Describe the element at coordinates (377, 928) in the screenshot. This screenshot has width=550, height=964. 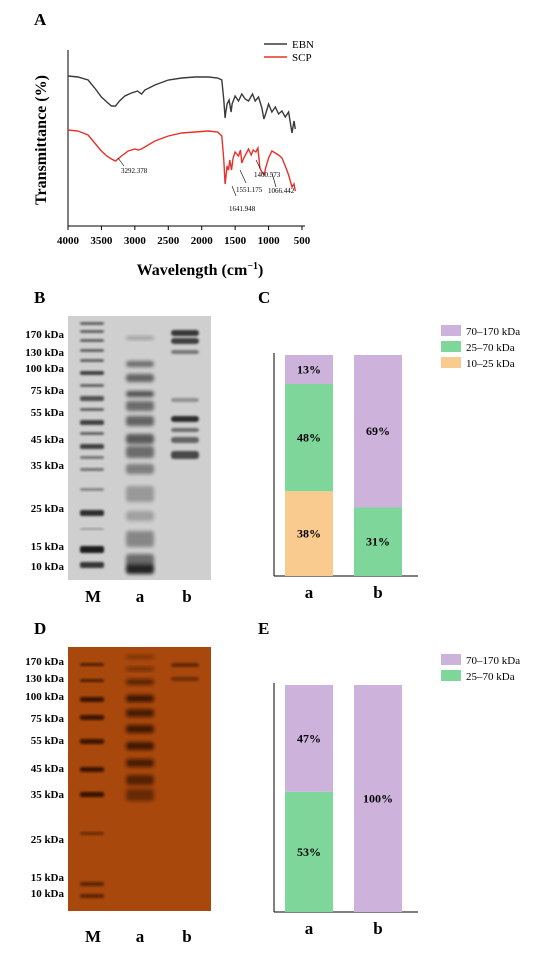
I see `bar-category-label: b` at that location.